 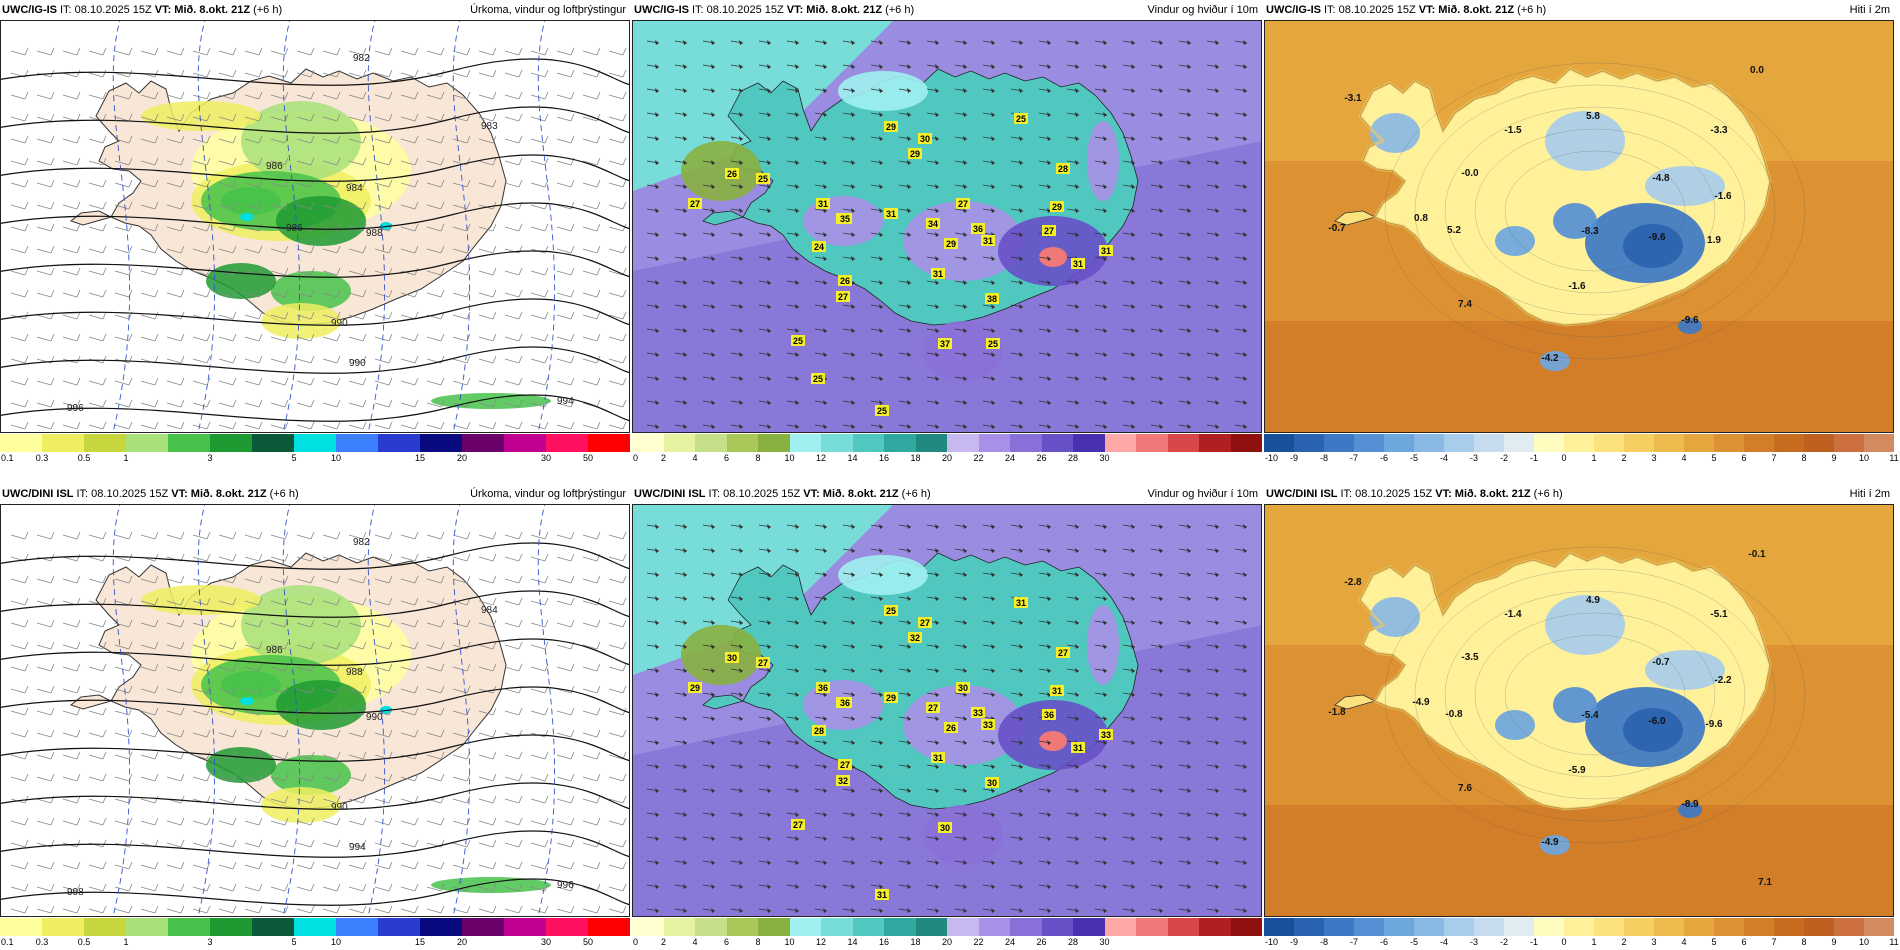 What do you see at coordinates (1454, 230) in the screenshot?
I see `temperature-label: 5.2` at bounding box center [1454, 230].